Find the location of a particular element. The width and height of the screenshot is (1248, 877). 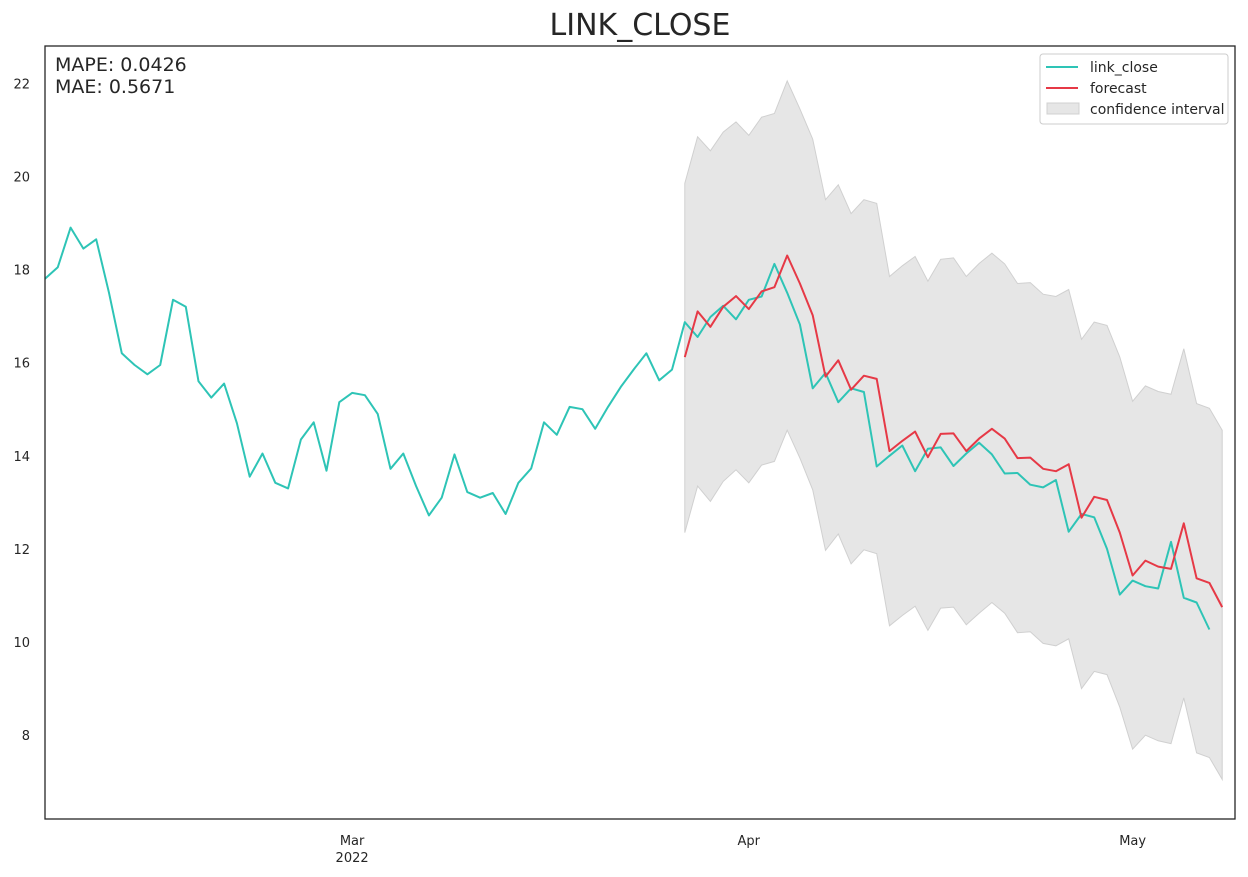

y-tick-label: 20 is located at coordinates (21, 177).